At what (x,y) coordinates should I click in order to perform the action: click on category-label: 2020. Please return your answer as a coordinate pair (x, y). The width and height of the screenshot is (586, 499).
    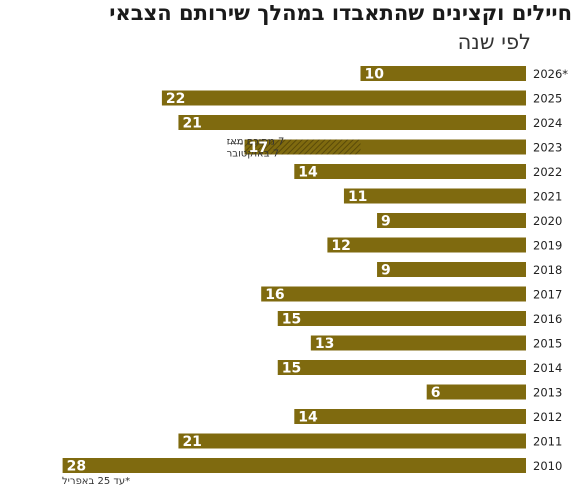
    Looking at the image, I should click on (547, 221).